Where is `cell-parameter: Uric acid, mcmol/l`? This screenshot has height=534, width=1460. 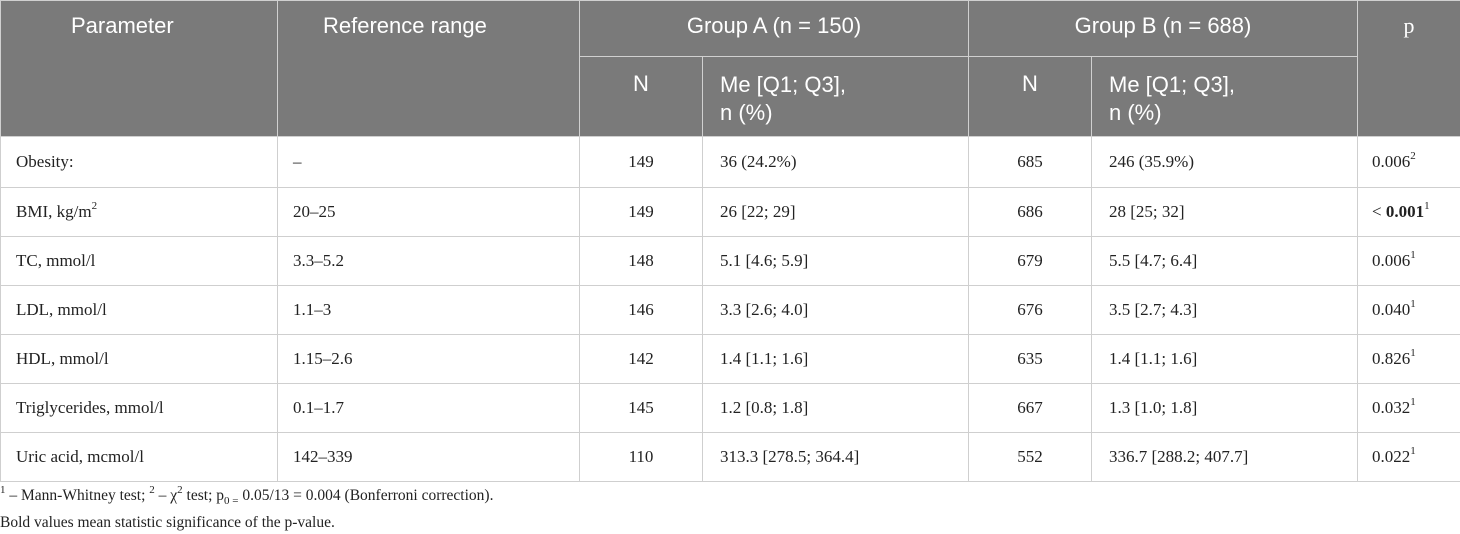 cell-parameter: Uric acid, mcmol/l is located at coordinates (139, 457).